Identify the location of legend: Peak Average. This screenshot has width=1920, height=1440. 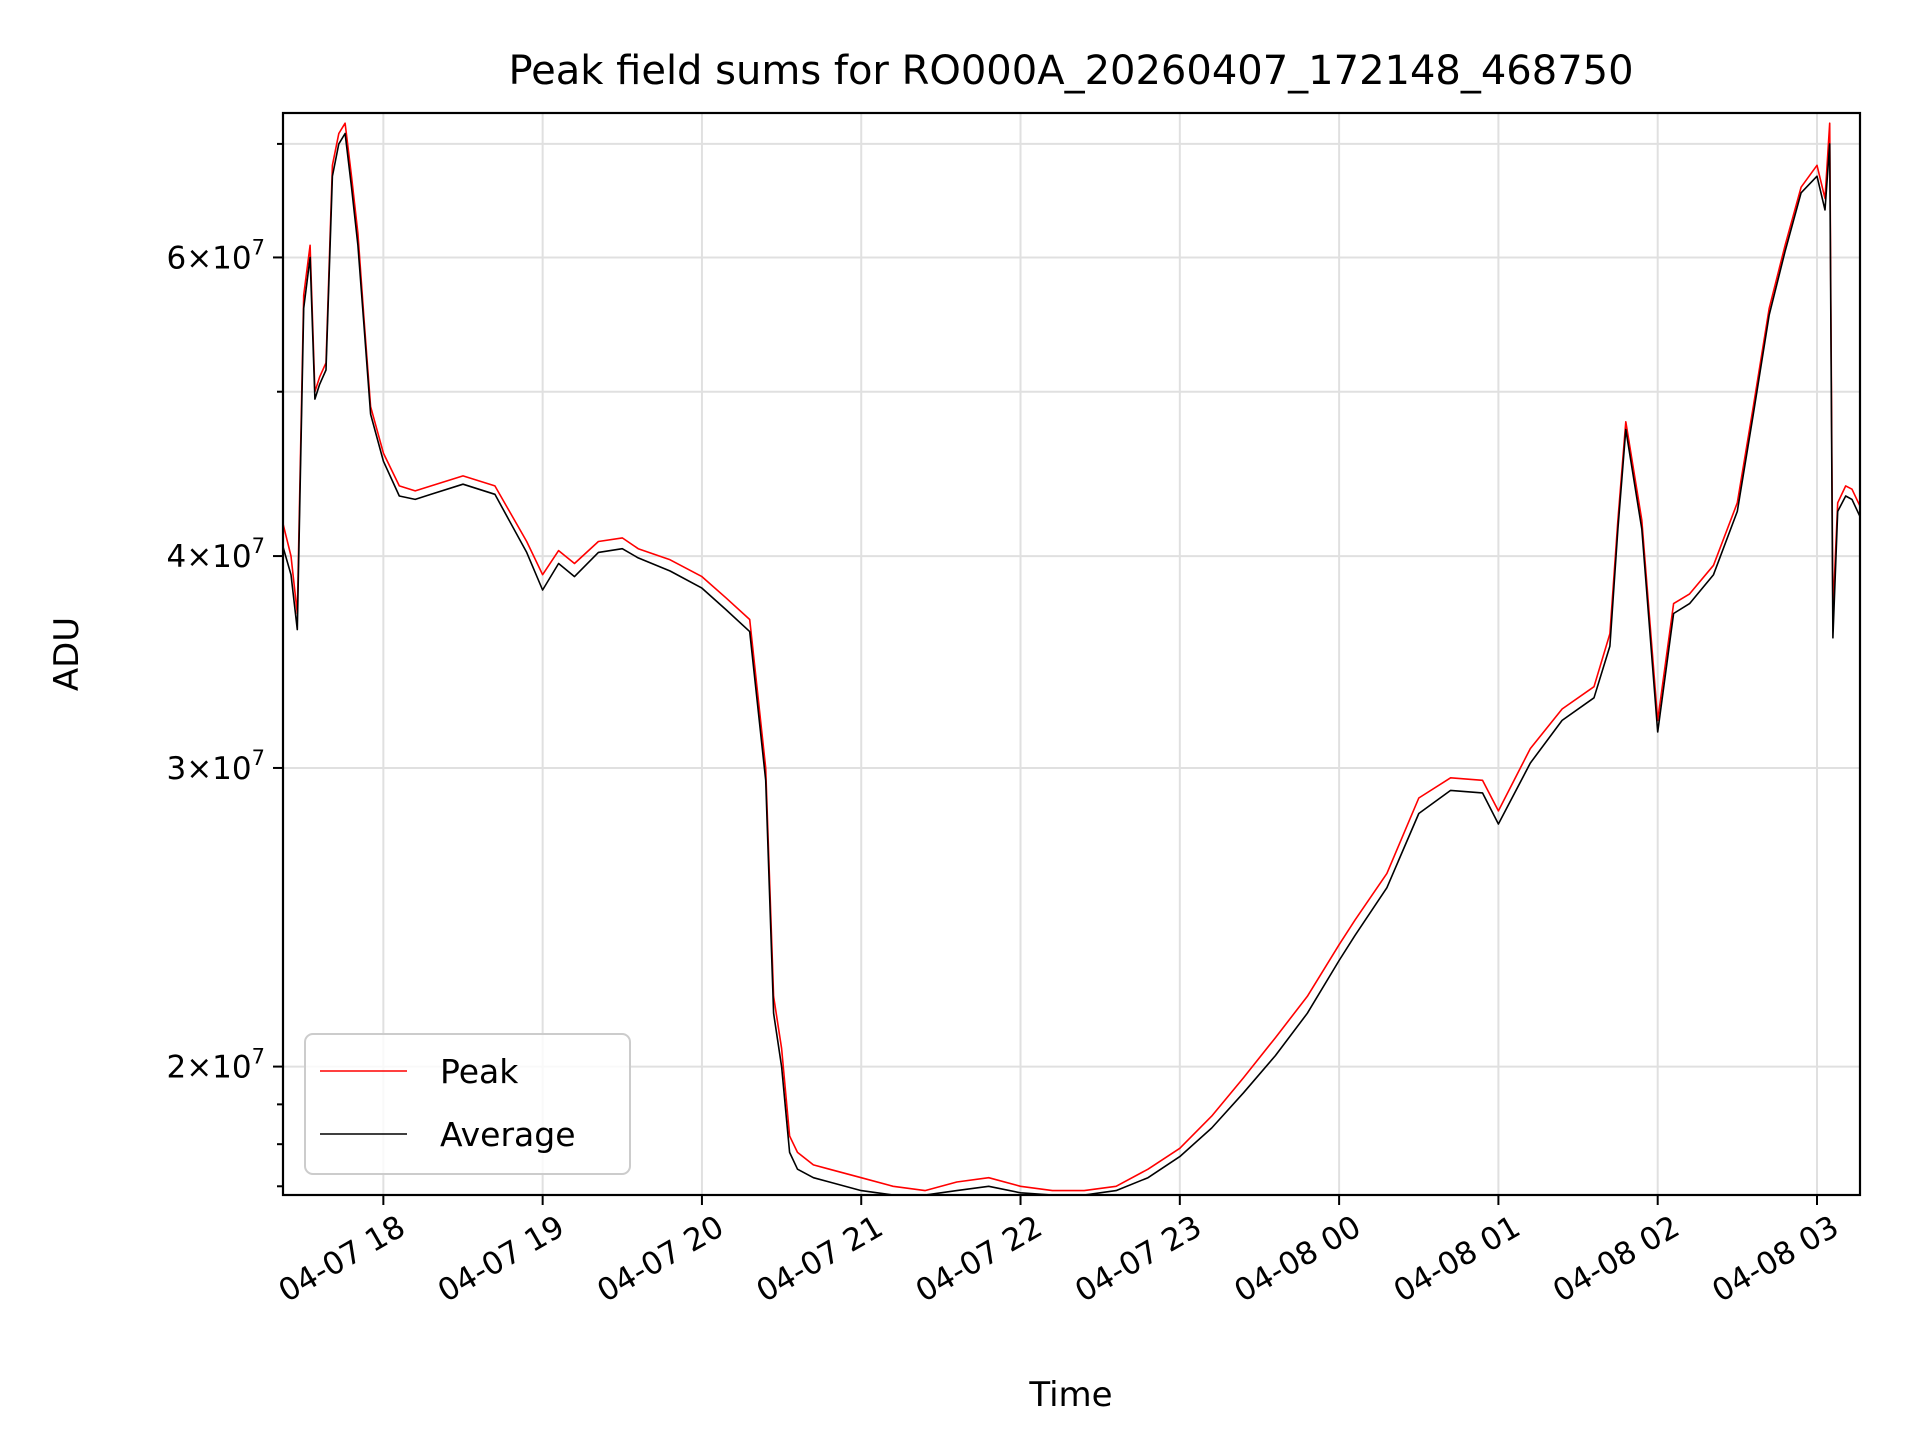
(467, 1104).